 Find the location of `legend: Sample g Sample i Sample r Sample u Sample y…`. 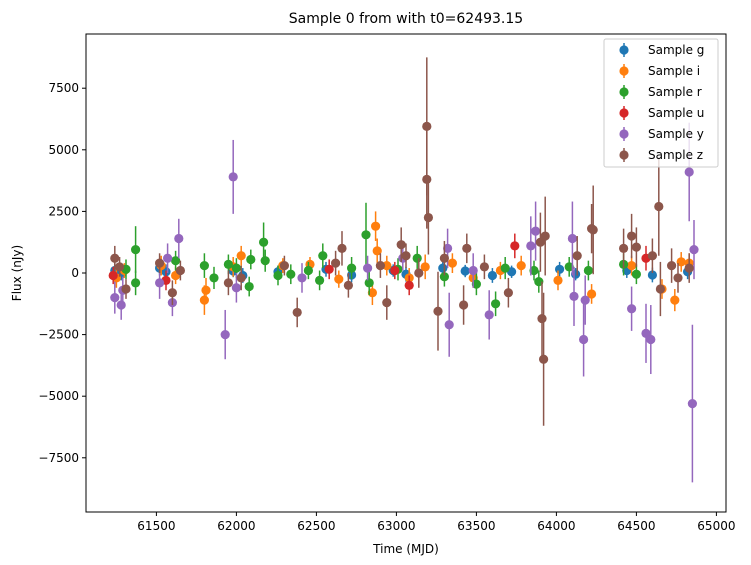

legend: Sample g Sample i Sample r Sample u Sample y… is located at coordinates (661, 103).